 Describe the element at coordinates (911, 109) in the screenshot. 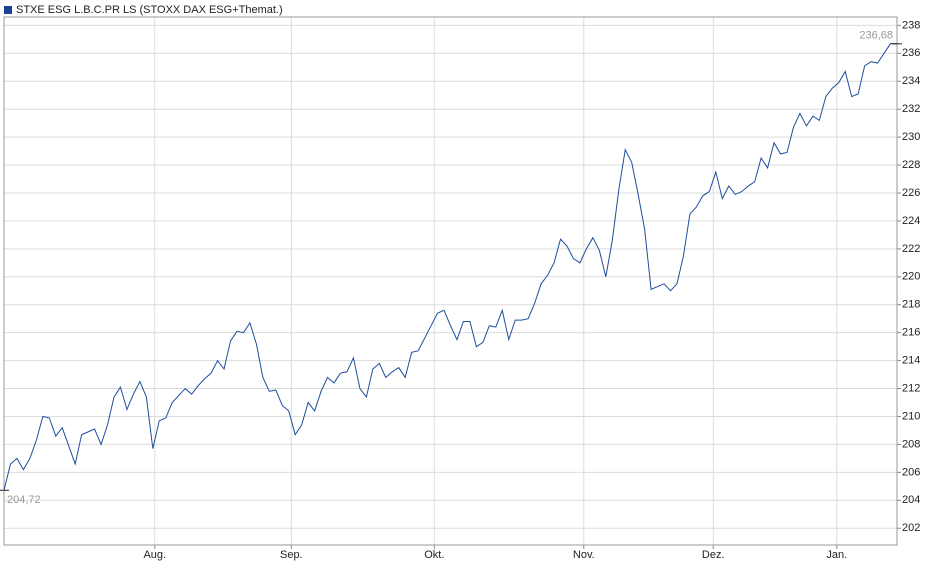

I see `y-tick-label: 232` at that location.